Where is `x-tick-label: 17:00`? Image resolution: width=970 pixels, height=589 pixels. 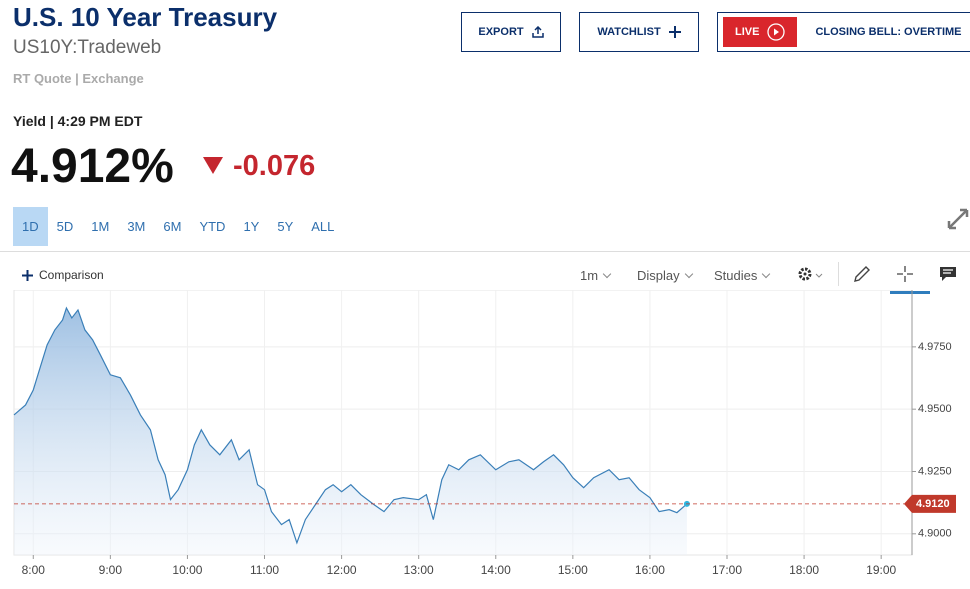 x-tick-label: 17:00 is located at coordinates (727, 570).